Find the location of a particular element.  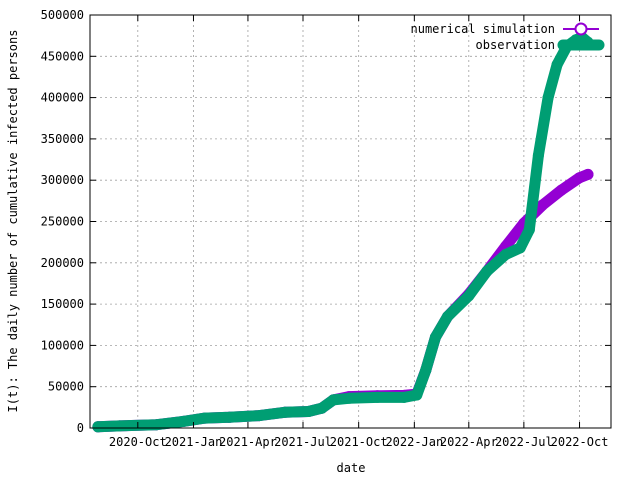

x-tick-label: 2022-Jan is located at coordinates (414, 442).